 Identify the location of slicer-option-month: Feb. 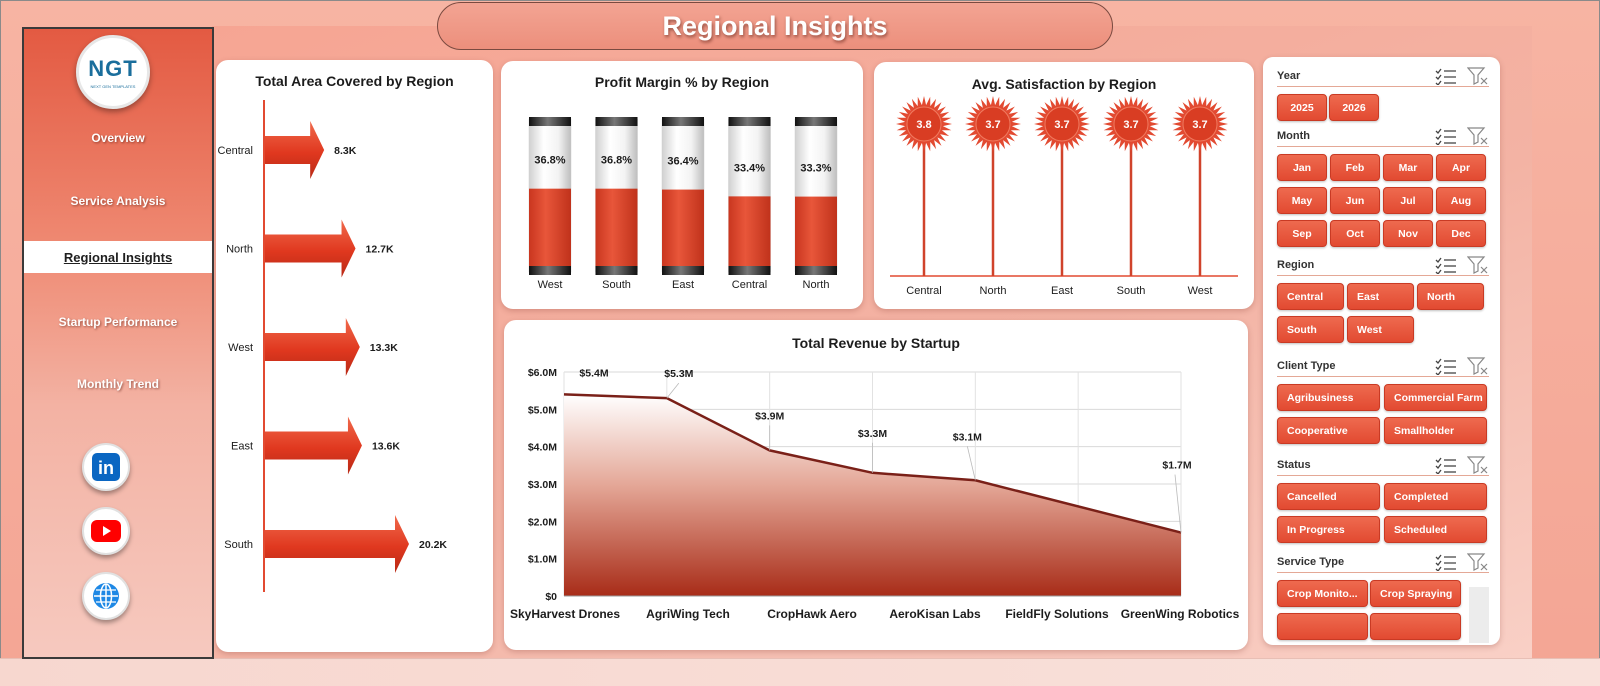
(1355, 167).